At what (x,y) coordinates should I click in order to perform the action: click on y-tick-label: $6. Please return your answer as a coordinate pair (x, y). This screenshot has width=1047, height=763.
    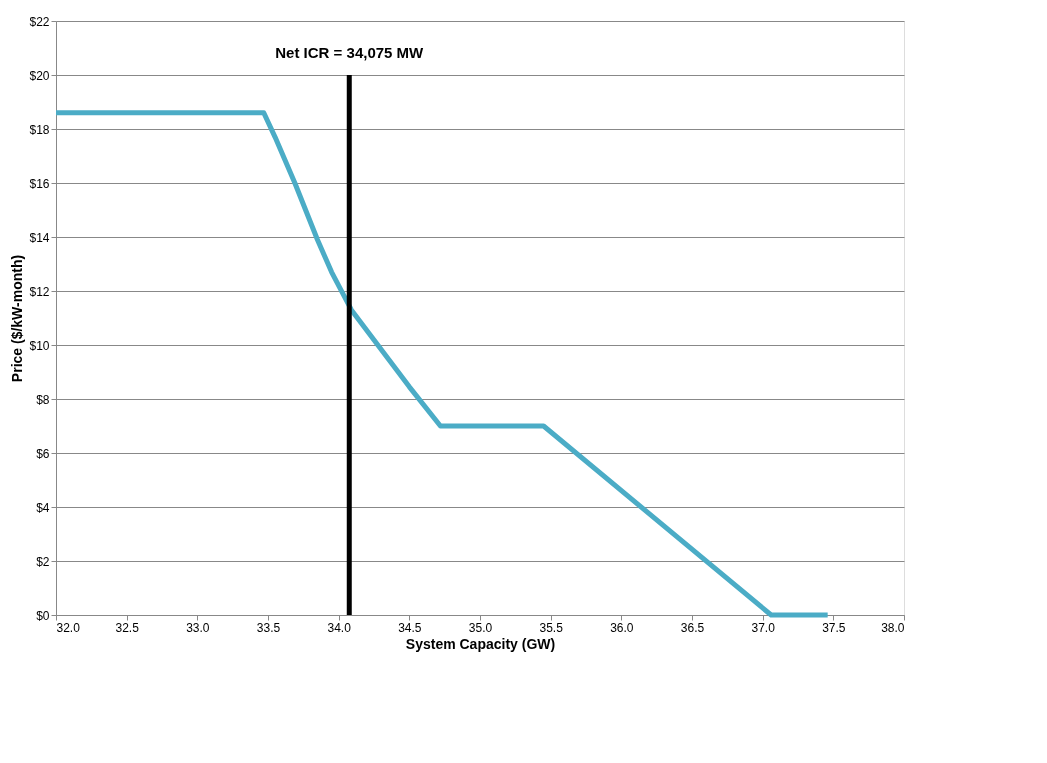
    Looking at the image, I should click on (43, 453).